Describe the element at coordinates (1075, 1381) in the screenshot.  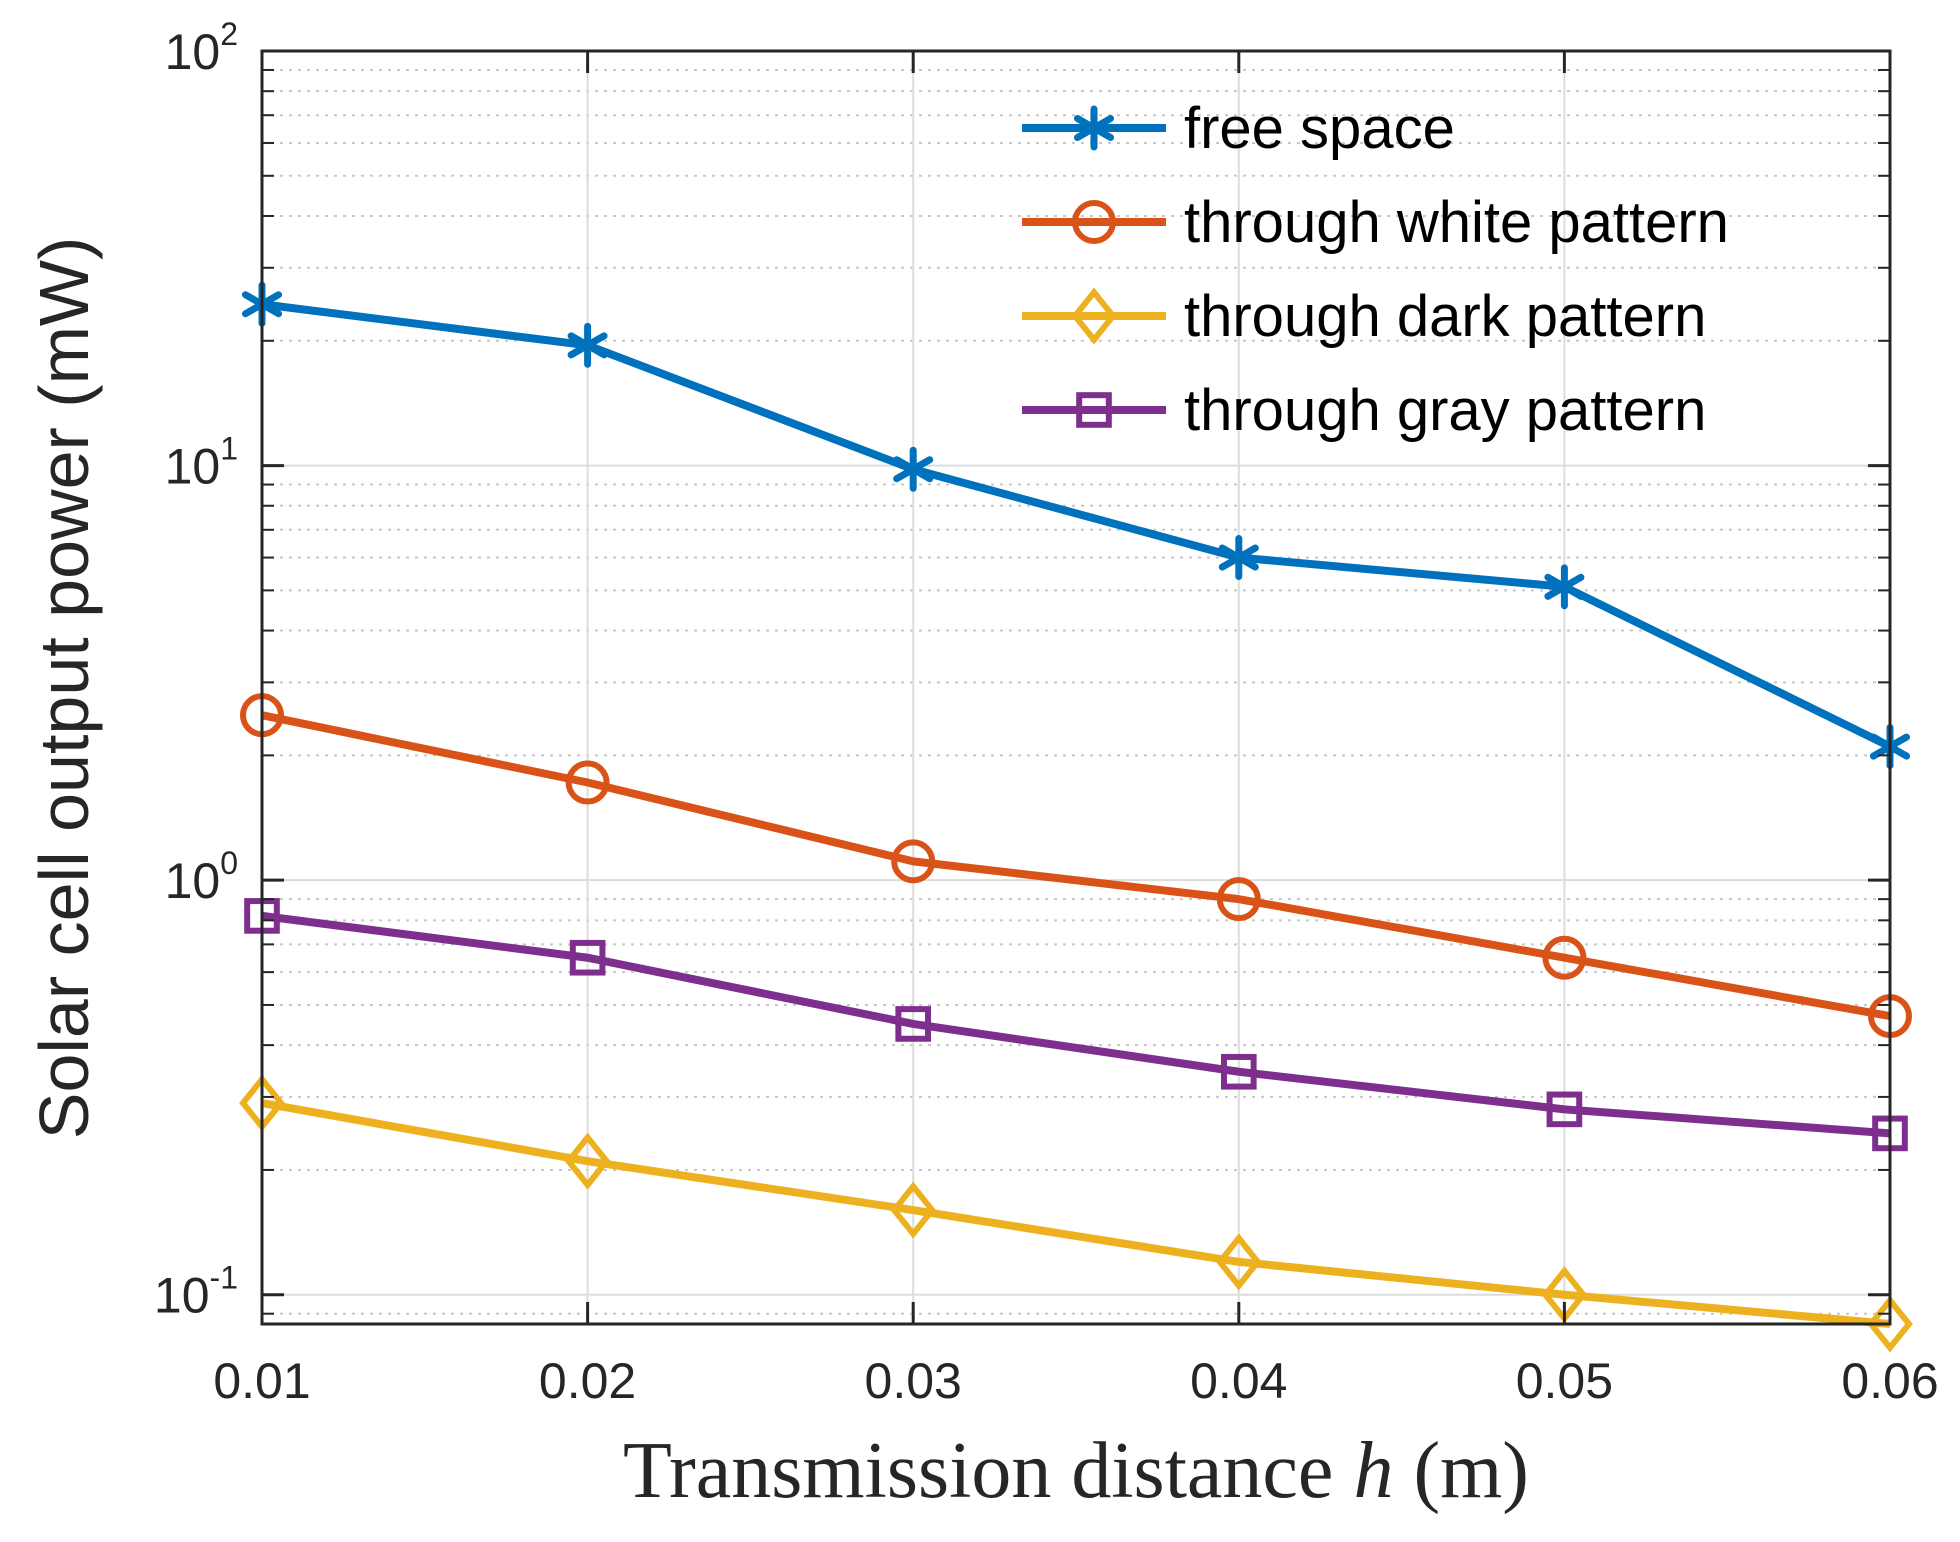
I see `x-tick-labels: 0.01 0.02 0.03 0.04 0.05 0.06` at that location.